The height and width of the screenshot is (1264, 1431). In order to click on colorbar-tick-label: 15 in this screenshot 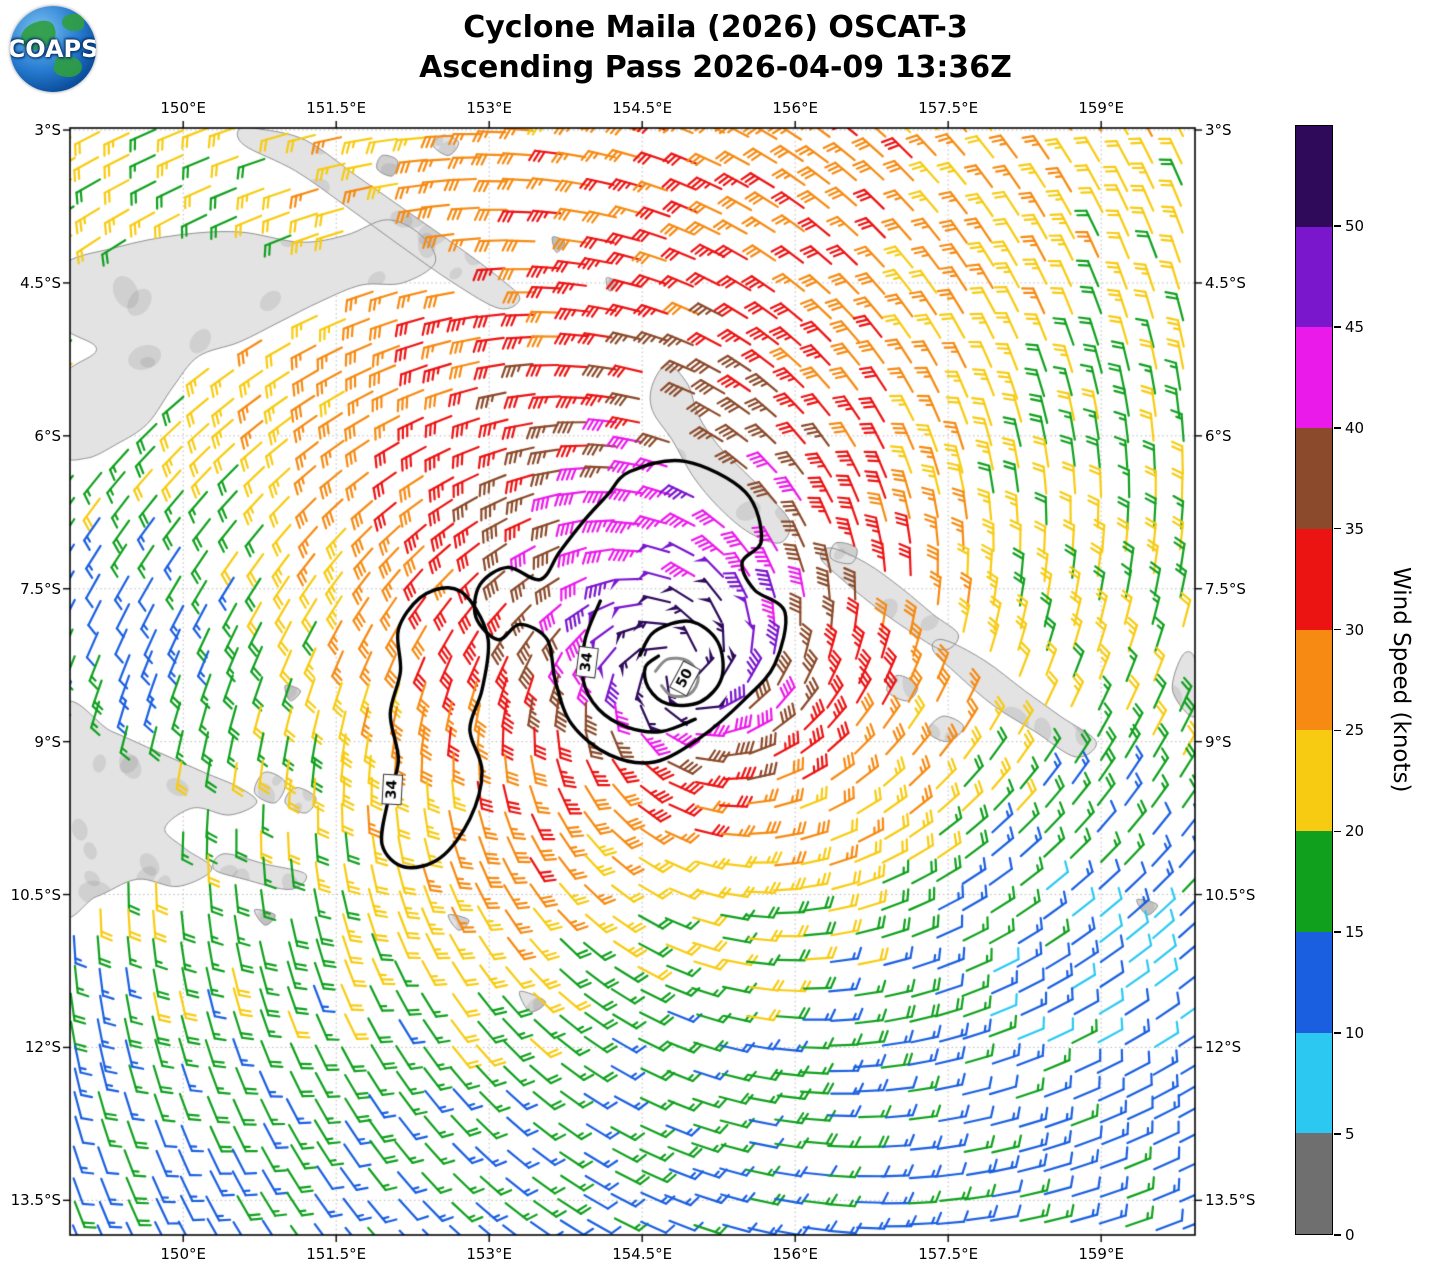, I will do `click(1355, 932)`.